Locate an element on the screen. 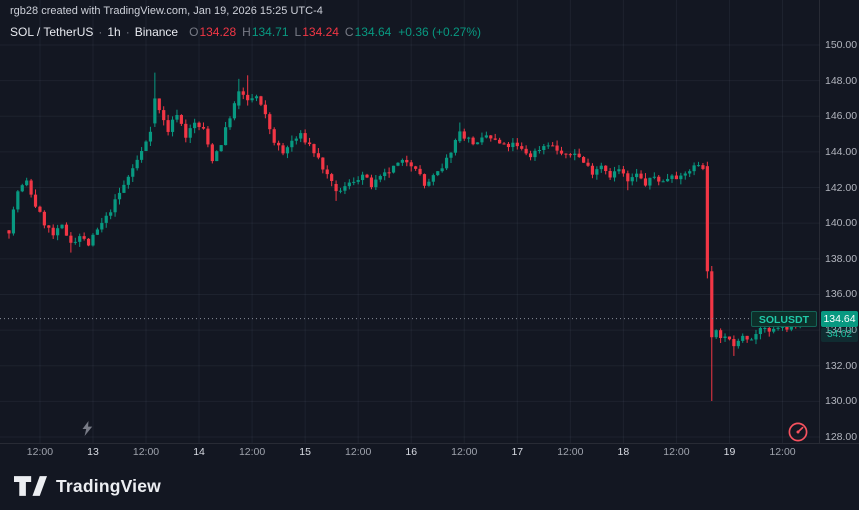  ohlc-key: L is located at coordinates (298, 32).